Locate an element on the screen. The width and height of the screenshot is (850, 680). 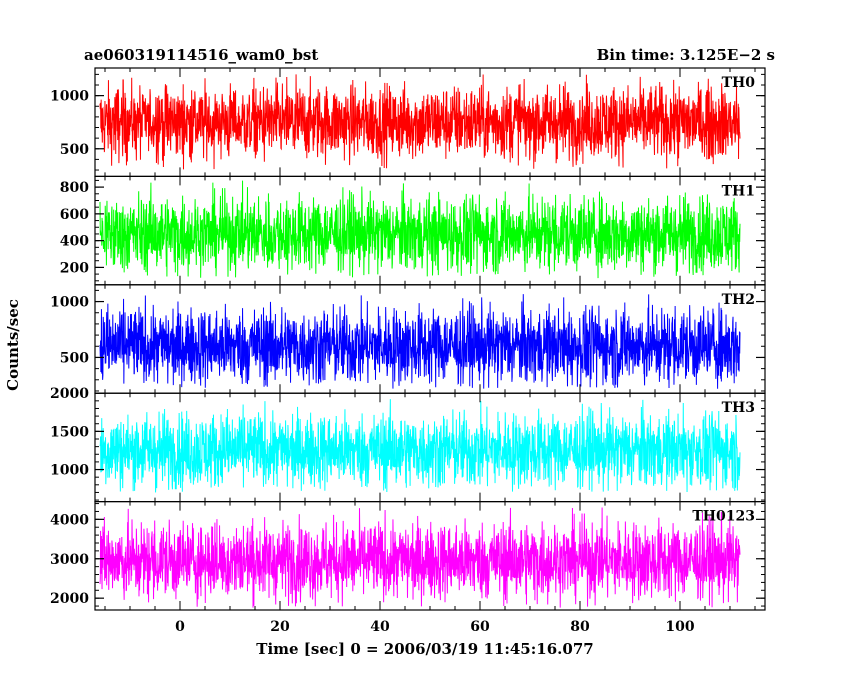
x-tick-label: 0 is located at coordinates (180, 627).